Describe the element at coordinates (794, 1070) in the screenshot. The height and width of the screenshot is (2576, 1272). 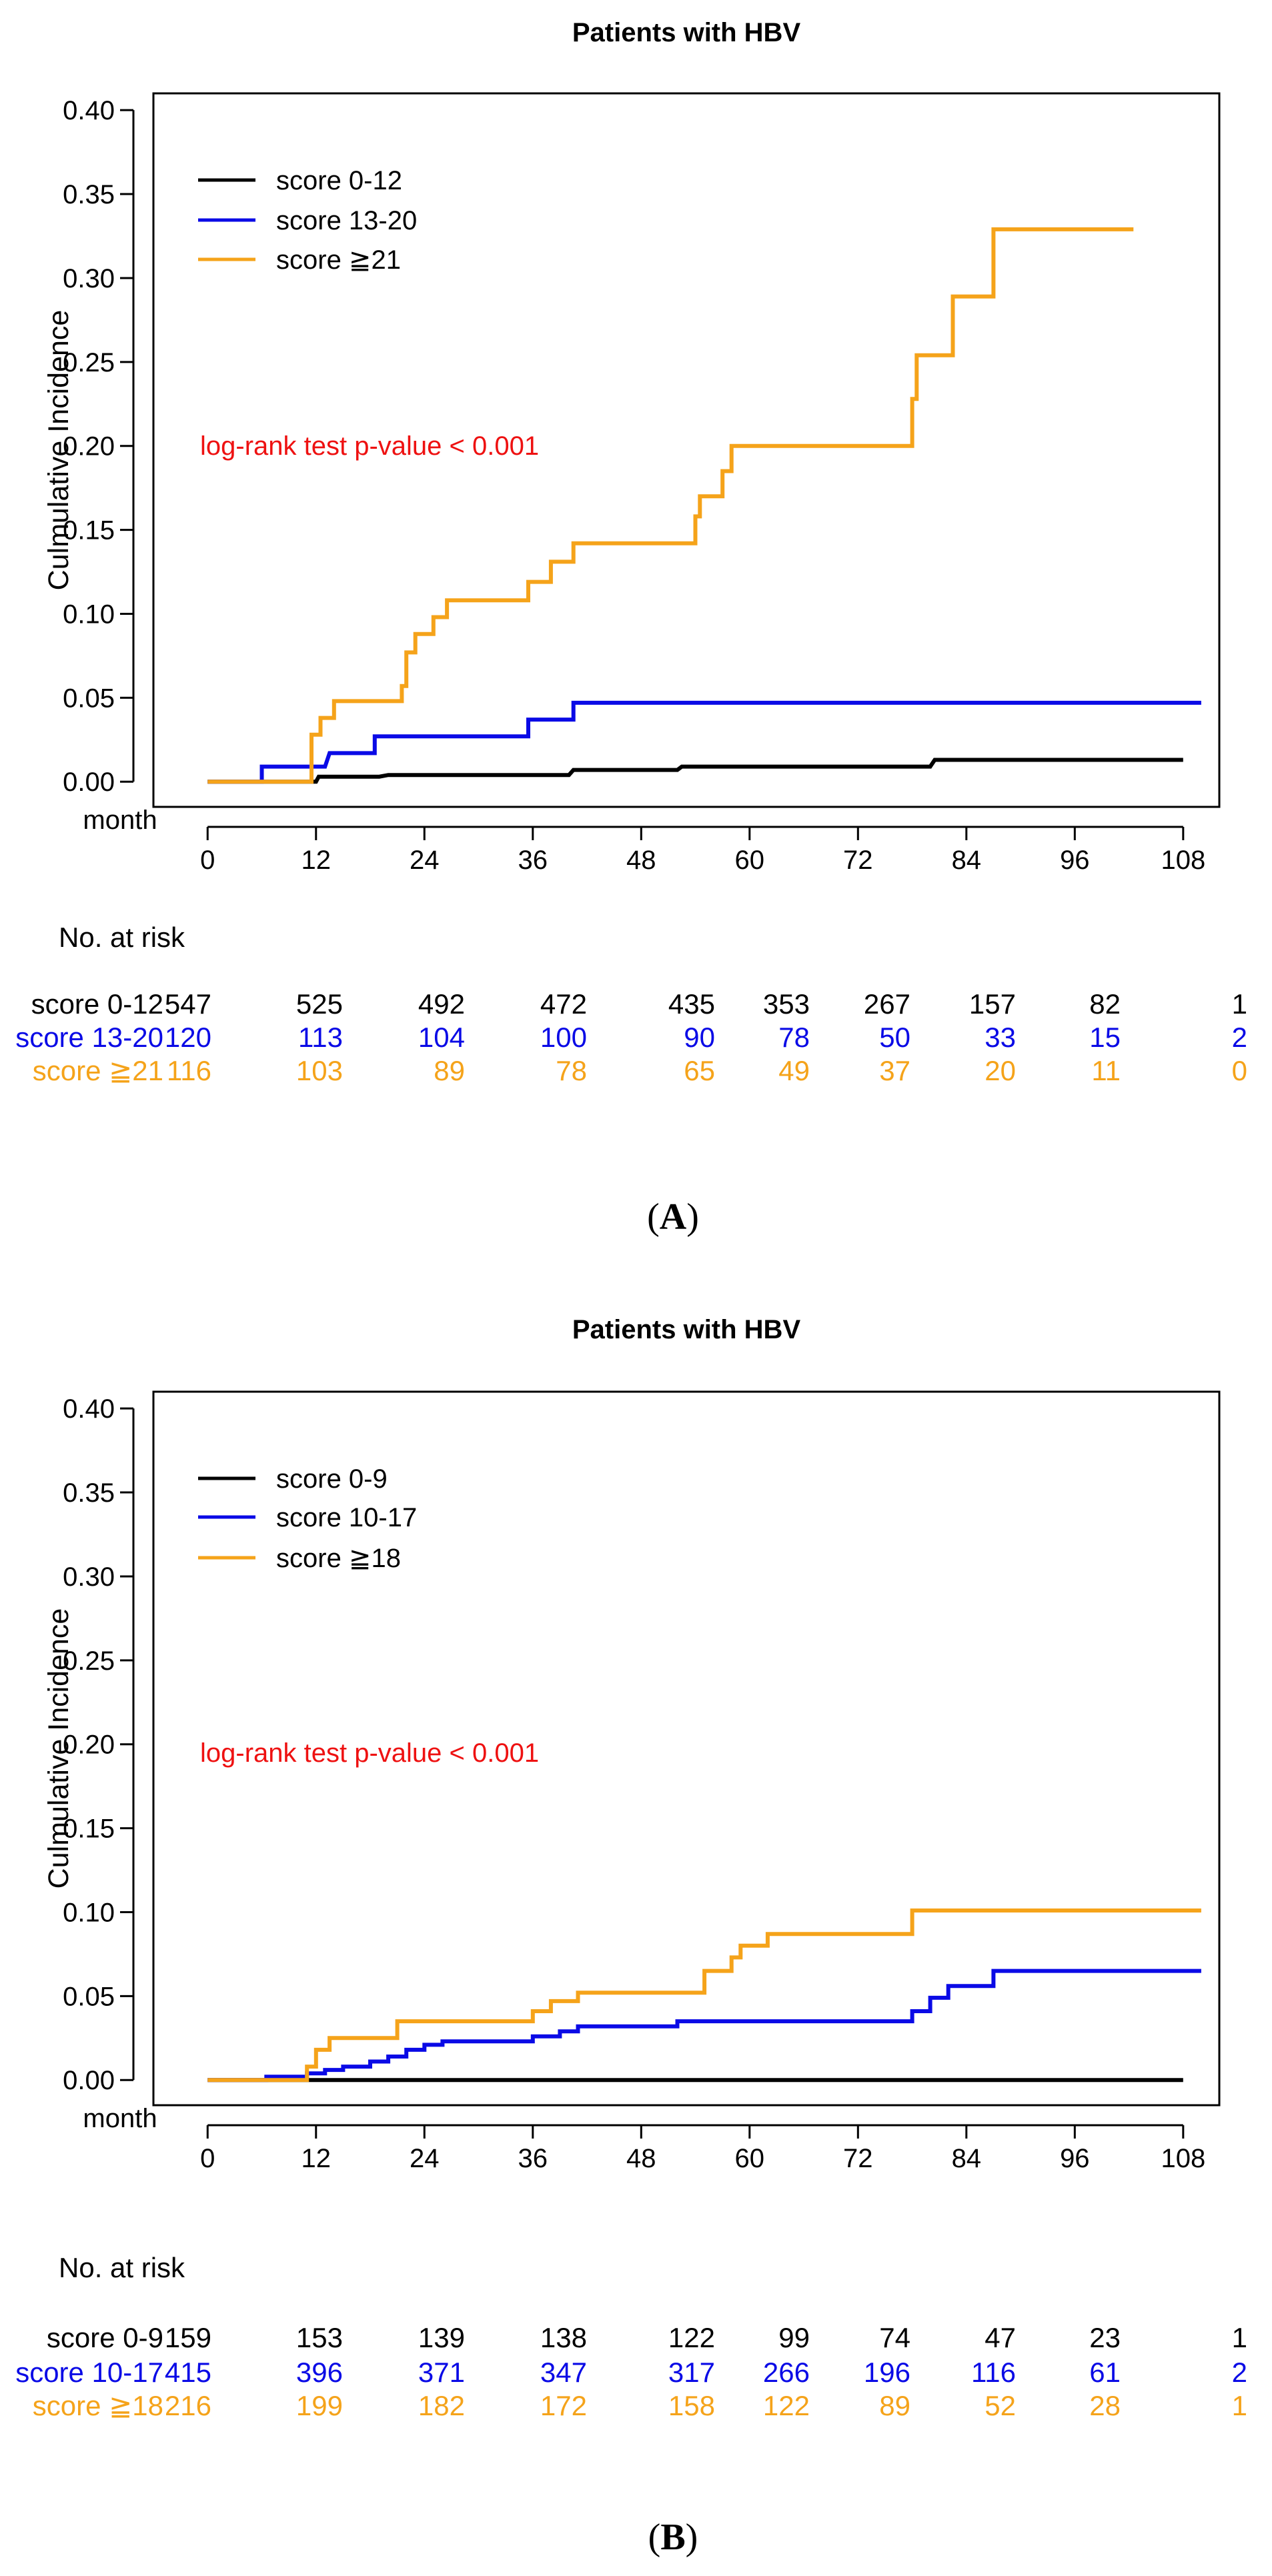
I see `risk-value: 49` at that location.